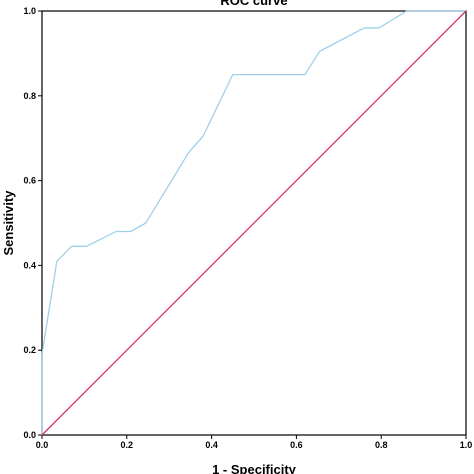  What do you see at coordinates (8, 223) in the screenshot?
I see `y-axis-title: Sensitivity` at bounding box center [8, 223].